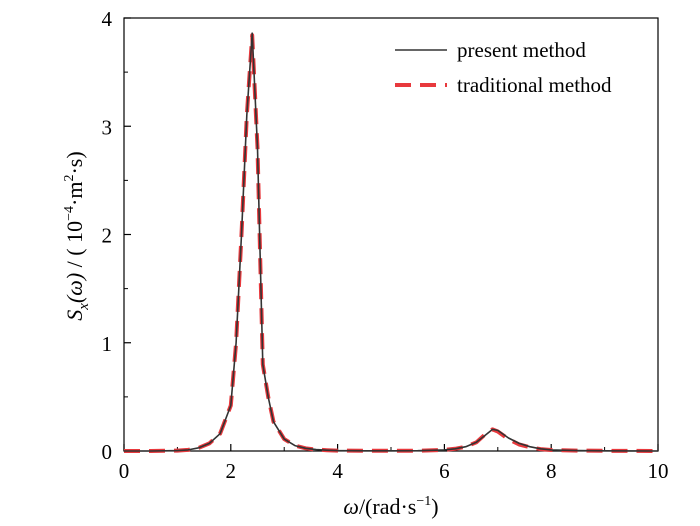  Describe the element at coordinates (107, 344) in the screenshot. I see `y-tick-label: 1` at that location.